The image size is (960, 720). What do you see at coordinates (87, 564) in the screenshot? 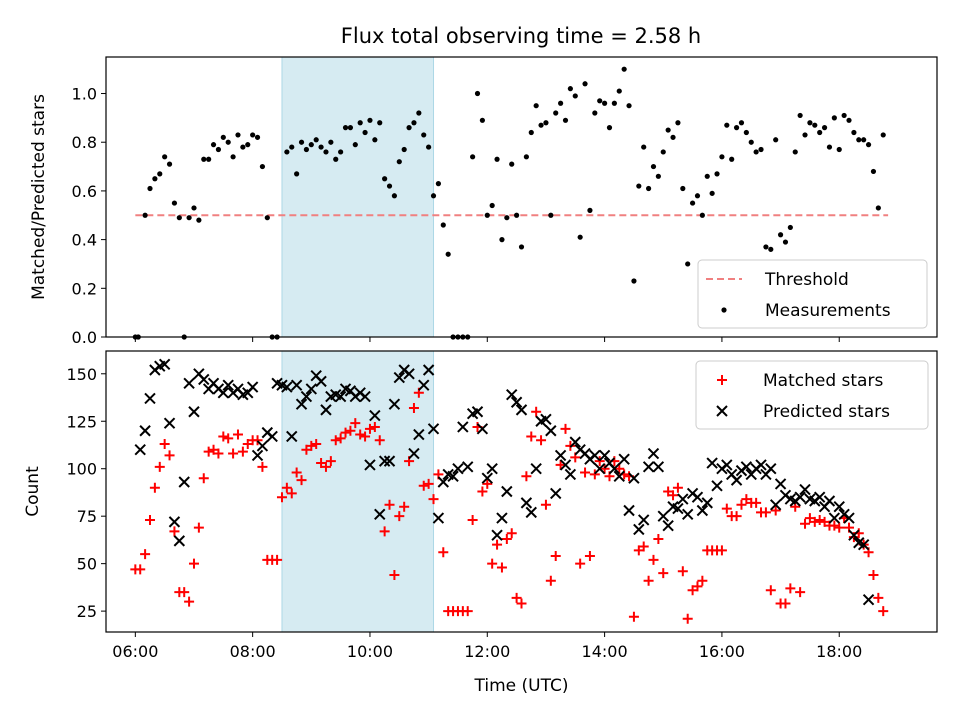
I see `y-tick-label: 50` at bounding box center [87, 564].